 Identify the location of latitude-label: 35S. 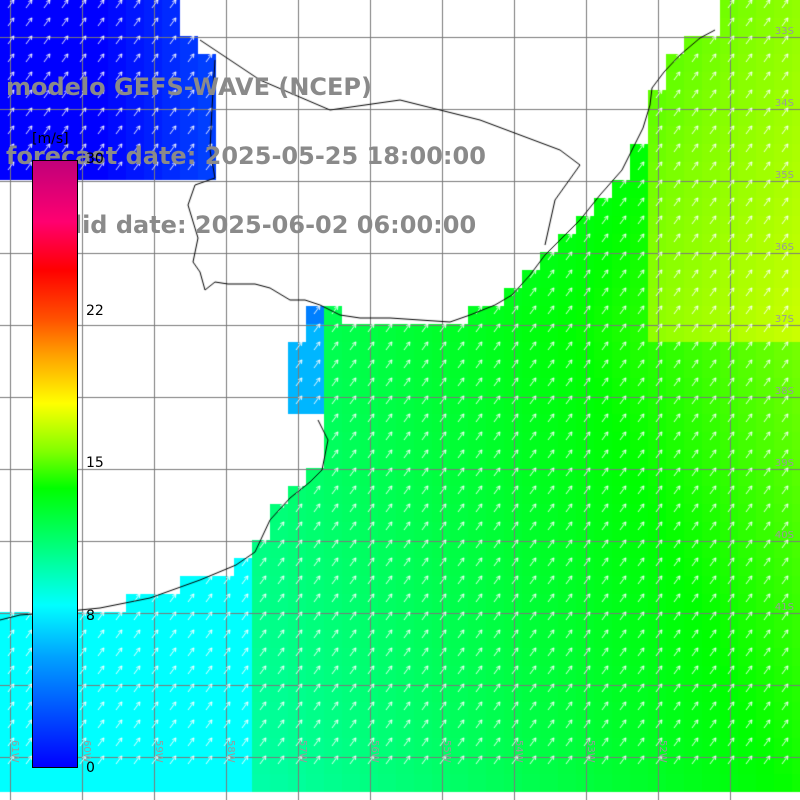
(784, 175).